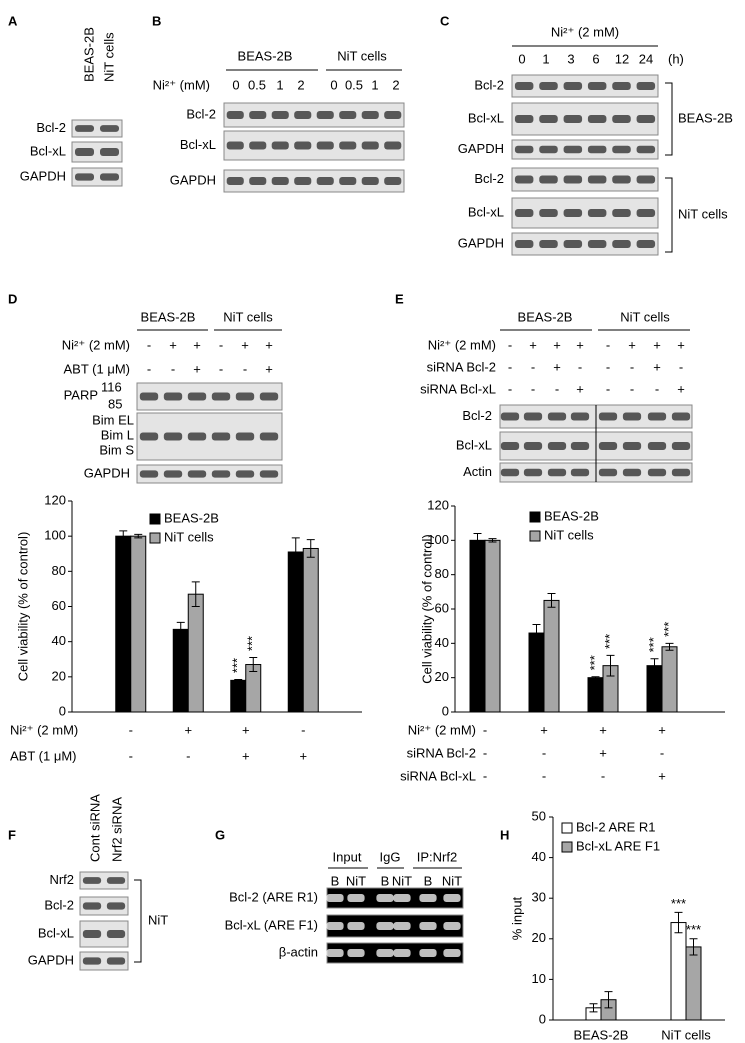  Describe the element at coordinates (442, 676) in the screenshot. I see `y-tick-label: 20` at that location.